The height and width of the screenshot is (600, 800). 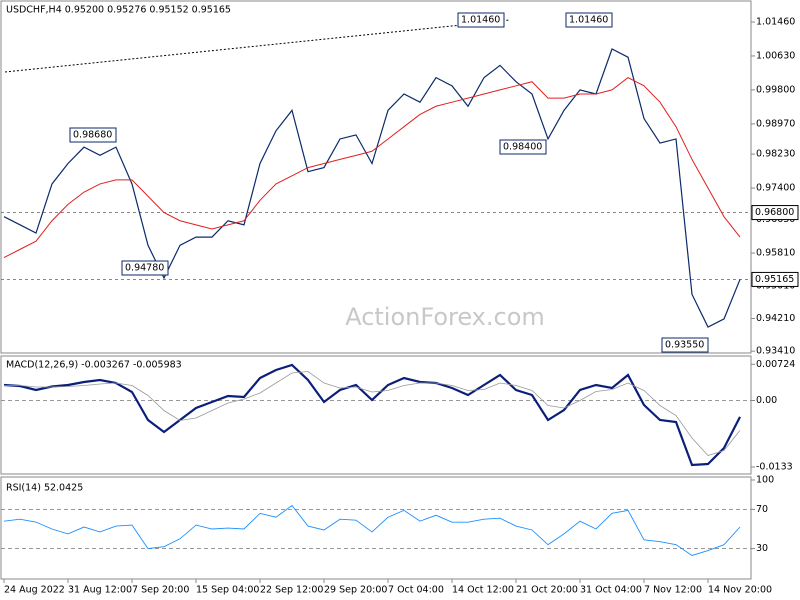 What do you see at coordinates (547, 590) in the screenshot?
I see `x-tick-label: 21 Oct 20:00` at bounding box center [547, 590].